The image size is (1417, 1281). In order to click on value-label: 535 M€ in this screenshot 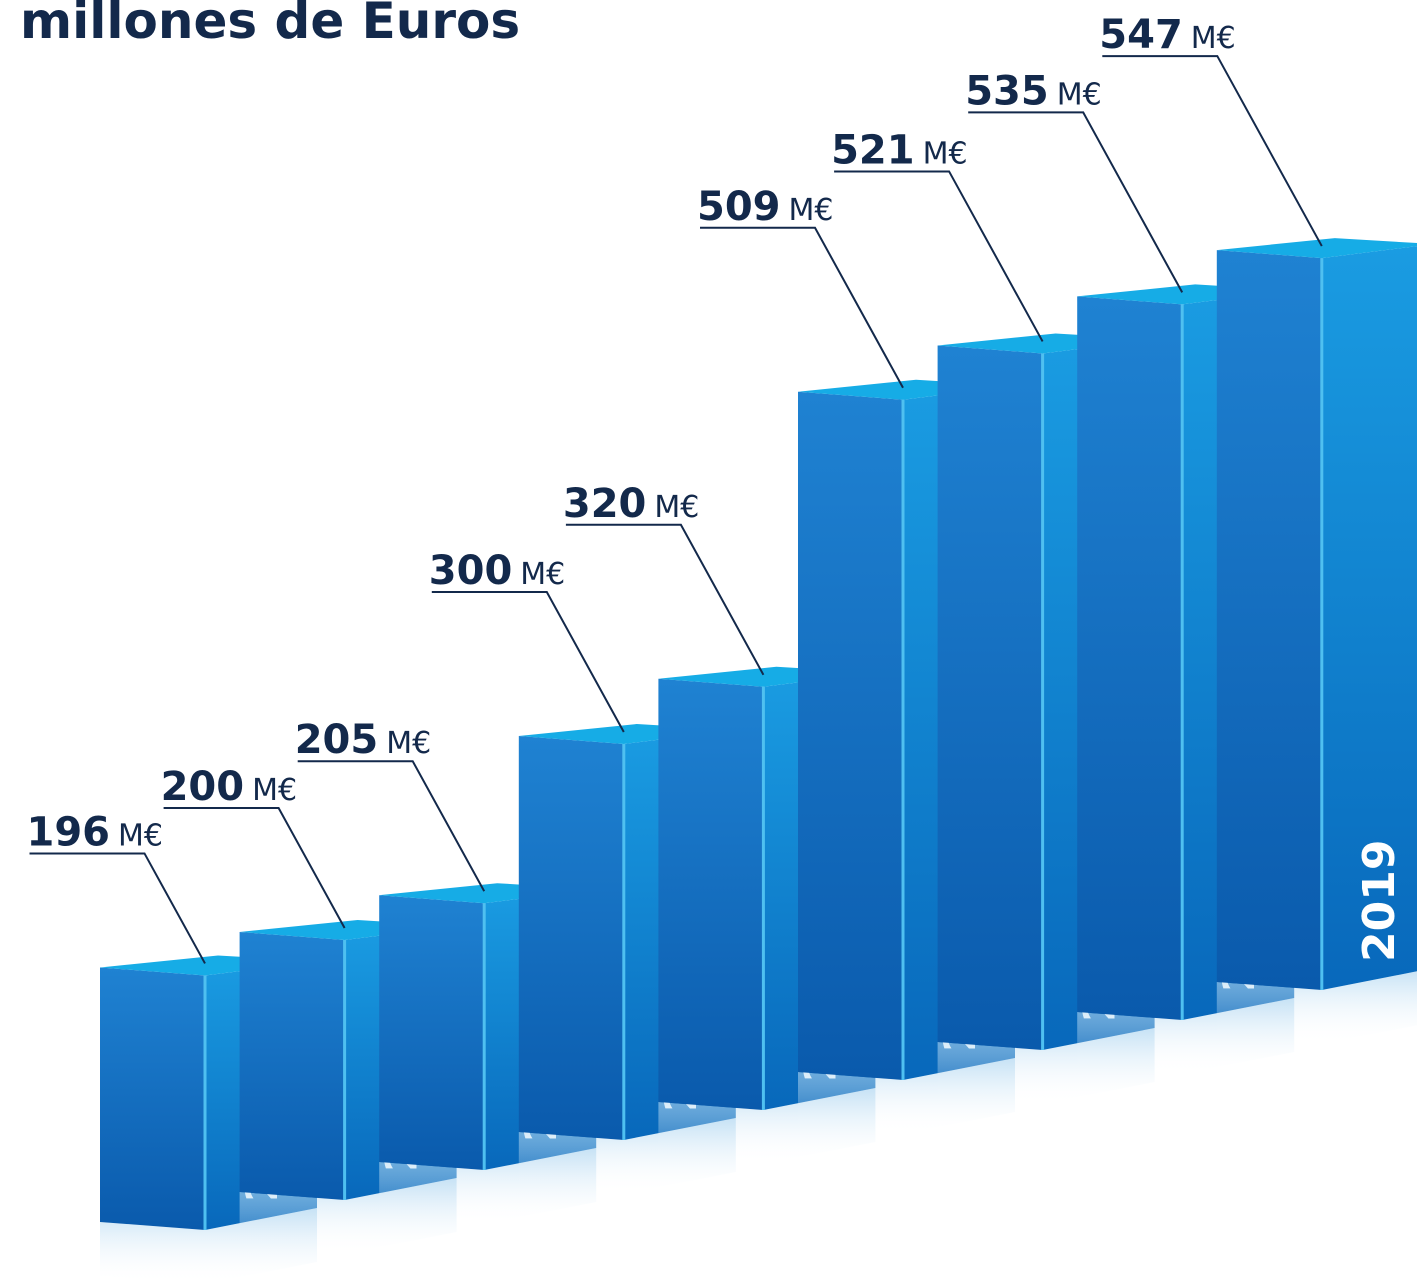, I will do `click(1033, 91)`.